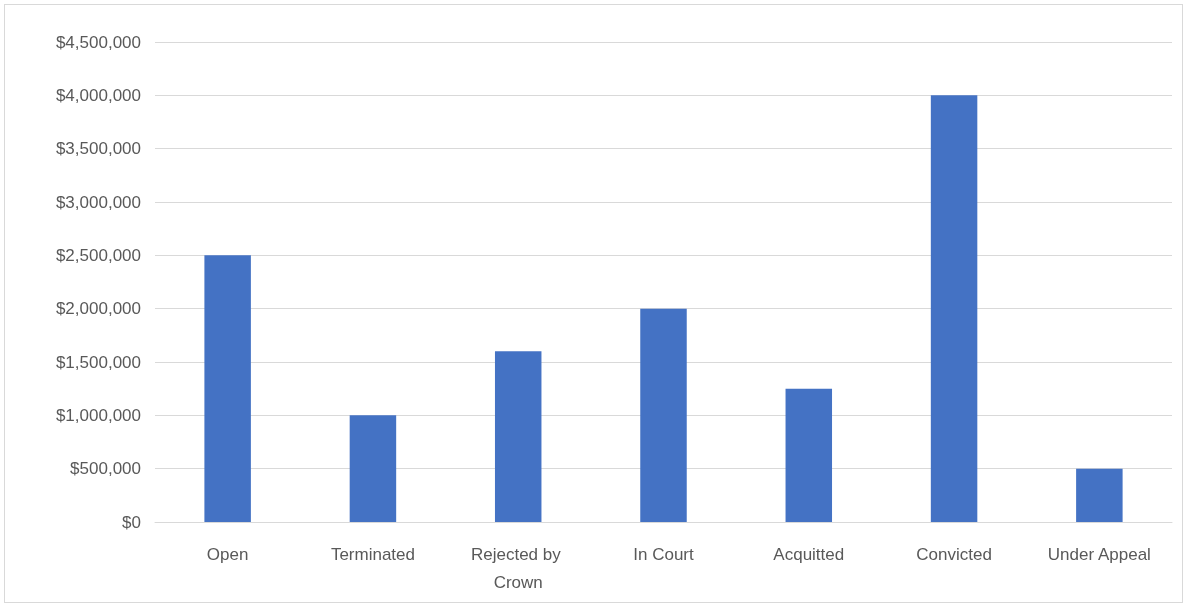 This screenshot has height=609, width=1189. What do you see at coordinates (98, 255) in the screenshot?
I see `y-tick-label: $2,500,000` at bounding box center [98, 255].